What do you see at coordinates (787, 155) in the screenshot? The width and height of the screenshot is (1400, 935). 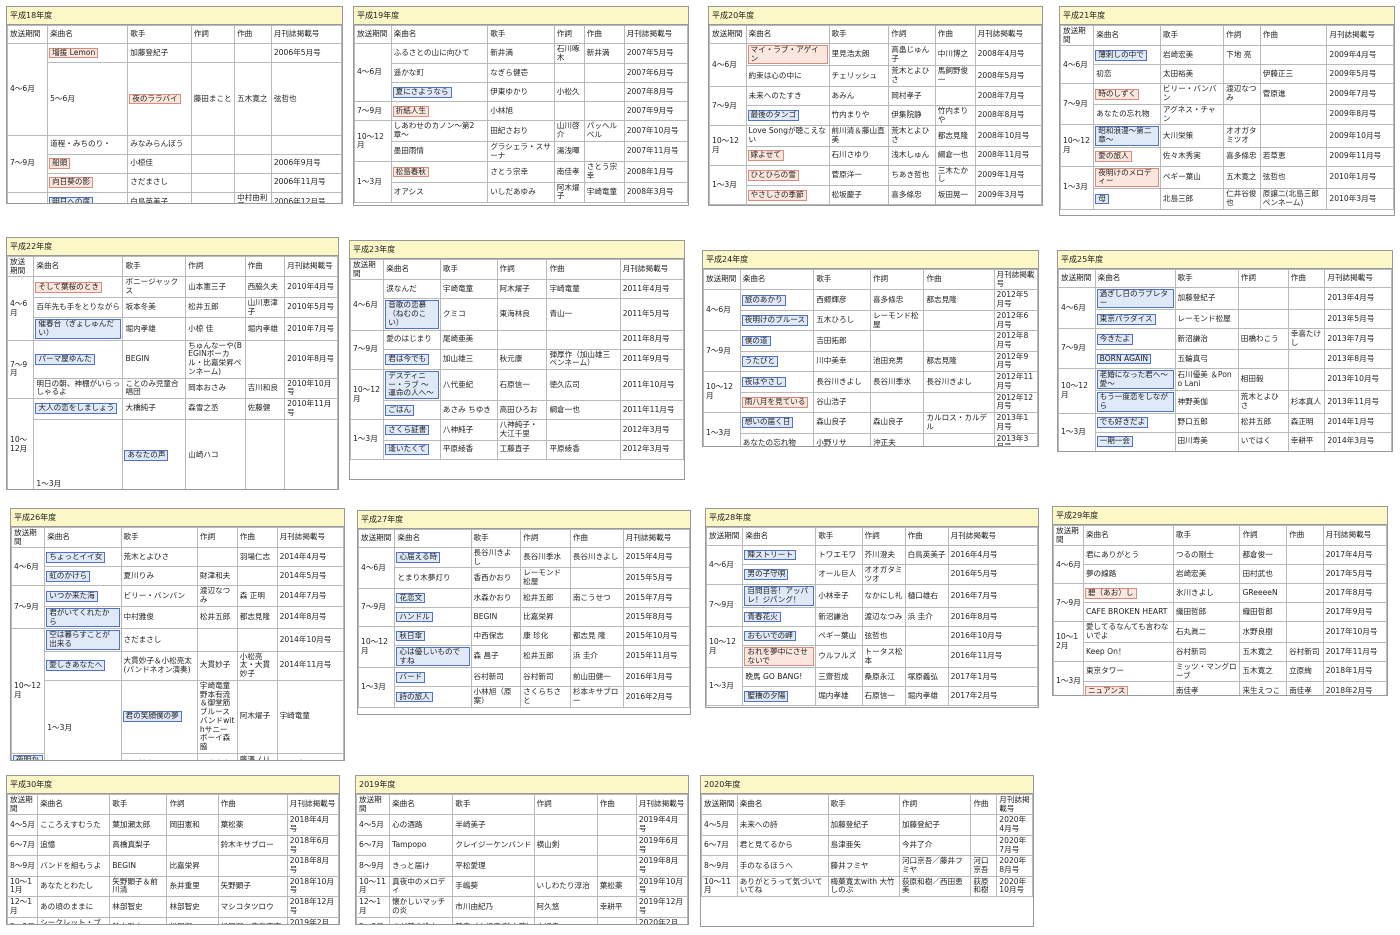 I see `song-title-cell: 嫁よせて` at bounding box center [787, 155].